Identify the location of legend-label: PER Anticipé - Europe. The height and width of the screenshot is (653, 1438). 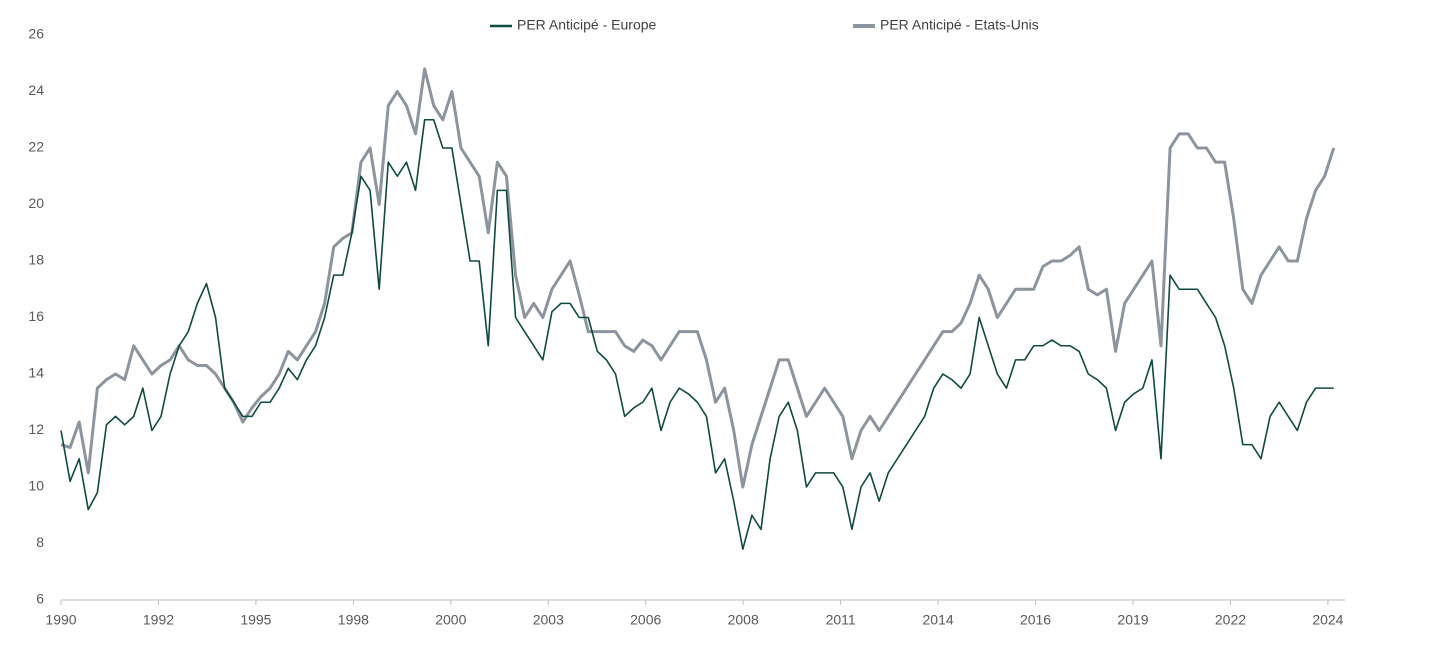
(587, 25).